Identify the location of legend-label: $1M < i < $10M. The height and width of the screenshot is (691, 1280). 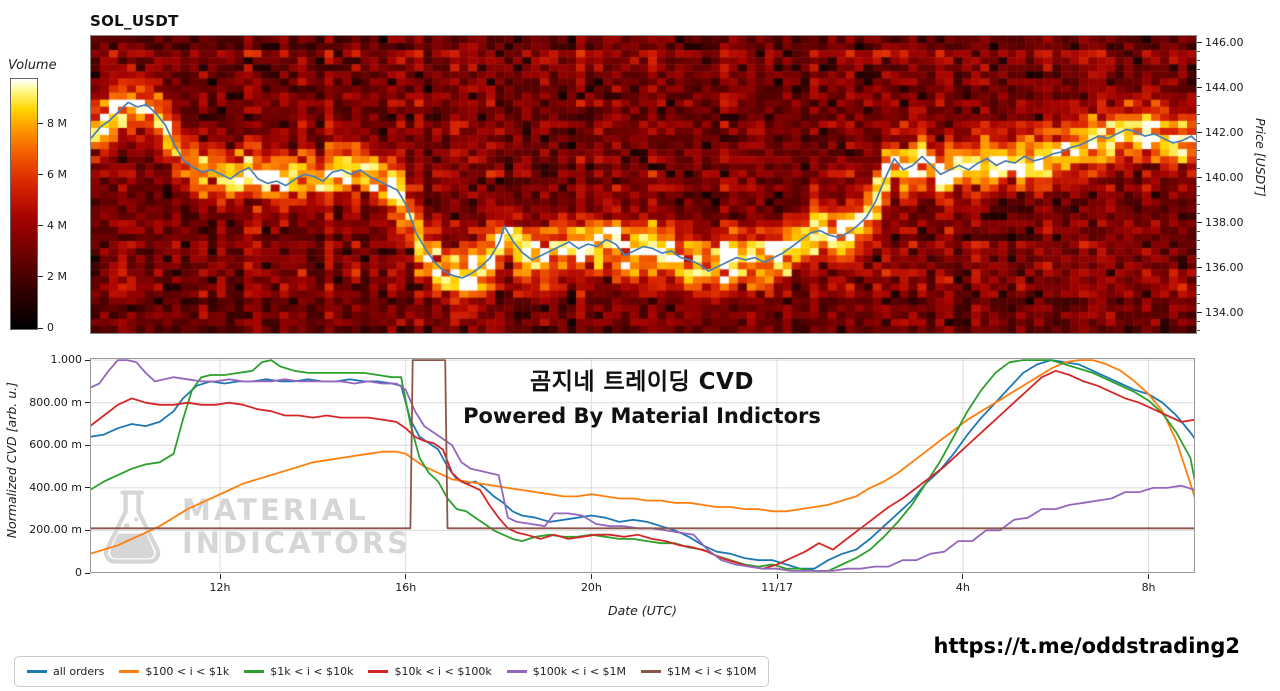
(712, 671).